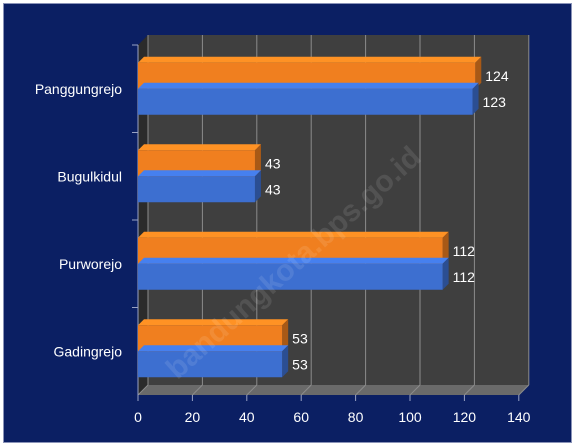 This screenshot has width=575, height=446. Describe the element at coordinates (465, 417) in the screenshot. I see `x-tick-label: 120` at that location.